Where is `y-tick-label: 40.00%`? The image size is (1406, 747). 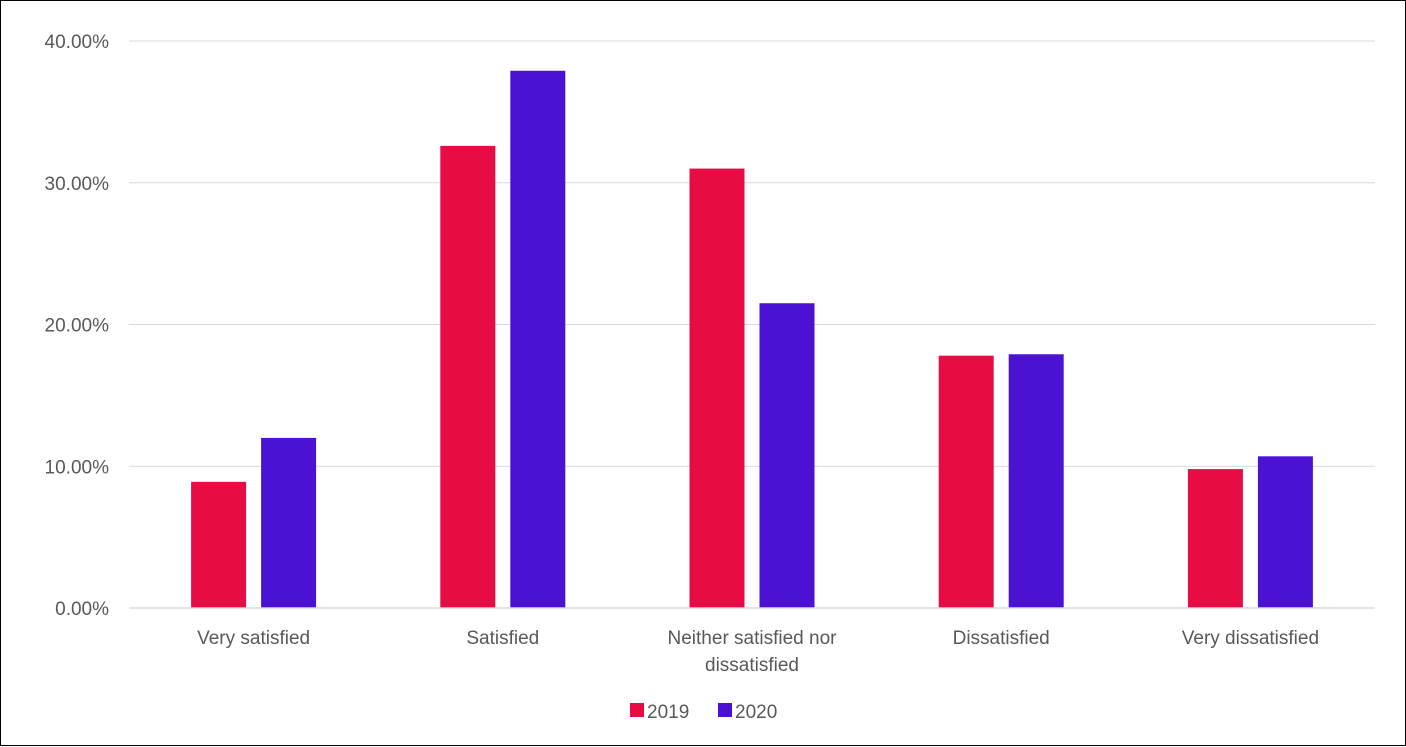
y-tick-label: 40.00% is located at coordinates (77, 42).